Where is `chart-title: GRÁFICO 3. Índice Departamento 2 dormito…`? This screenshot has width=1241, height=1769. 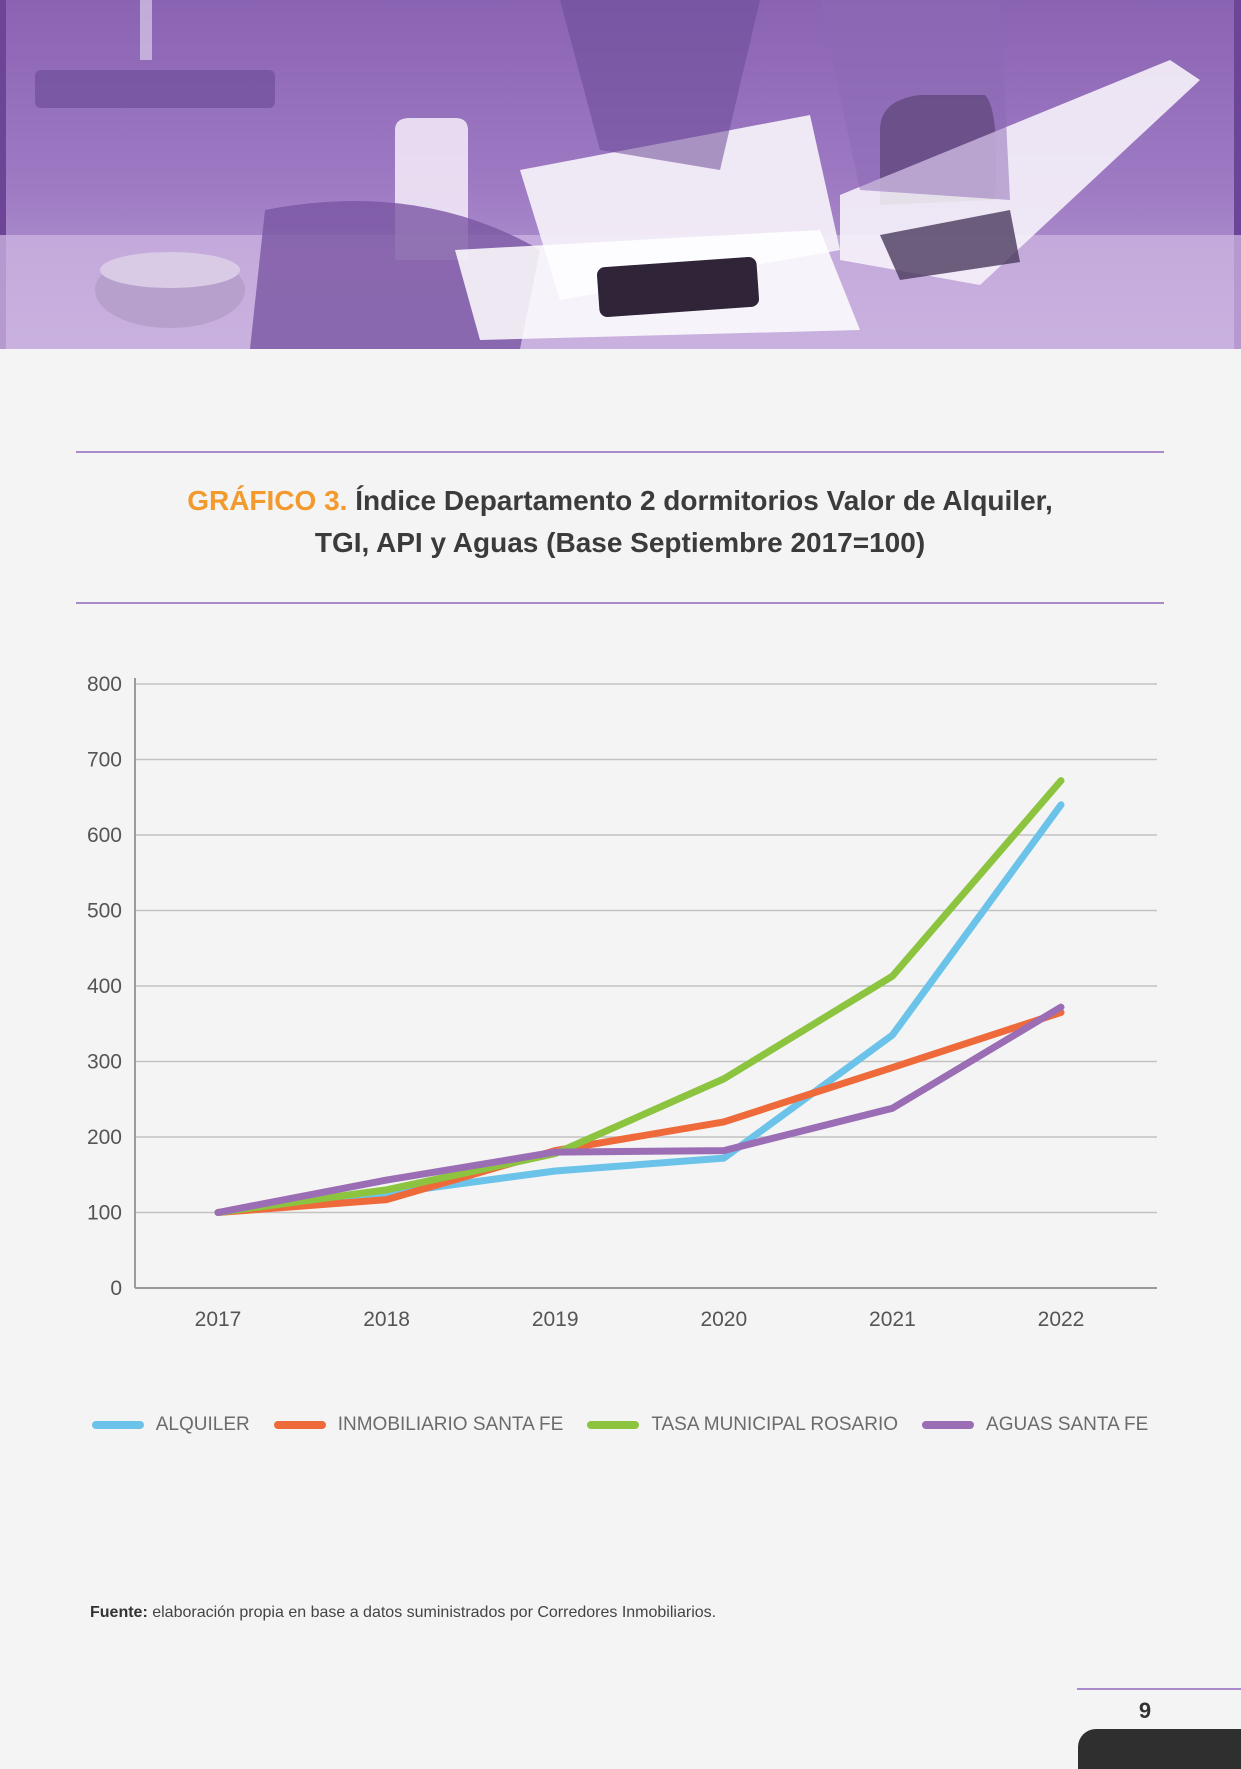 chart-title: GRÁFICO 3. Índice Departamento 2 dormito… is located at coordinates (620, 522).